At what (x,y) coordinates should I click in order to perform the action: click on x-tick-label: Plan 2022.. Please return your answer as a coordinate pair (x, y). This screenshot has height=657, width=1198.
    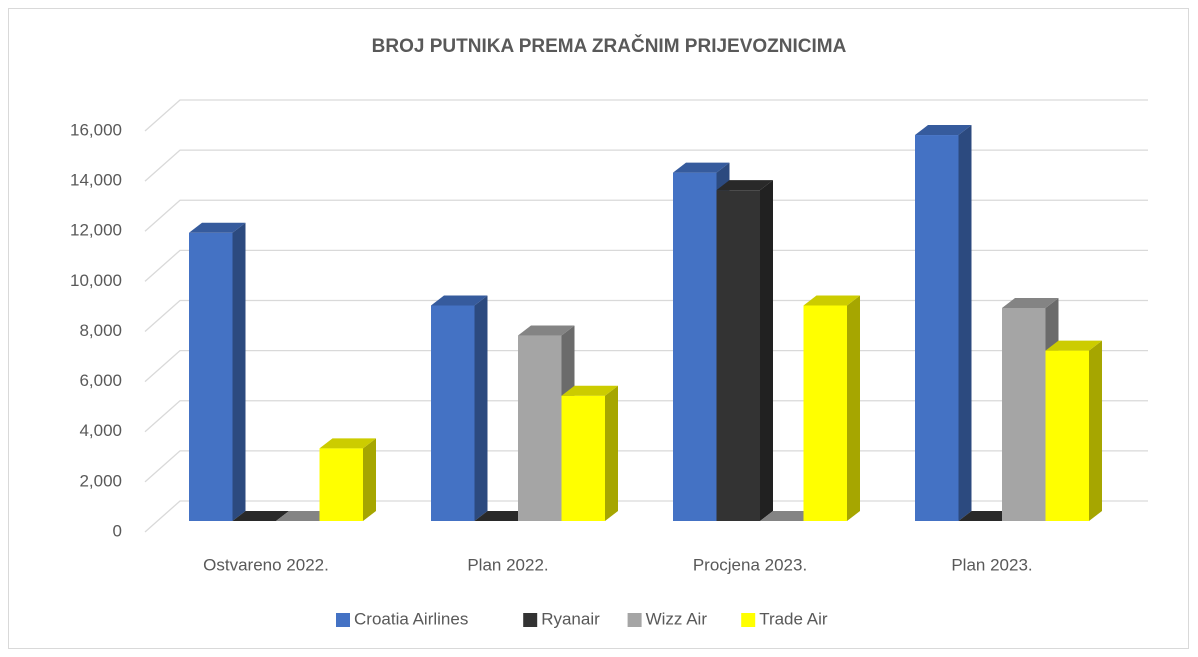
    Looking at the image, I should click on (507, 564).